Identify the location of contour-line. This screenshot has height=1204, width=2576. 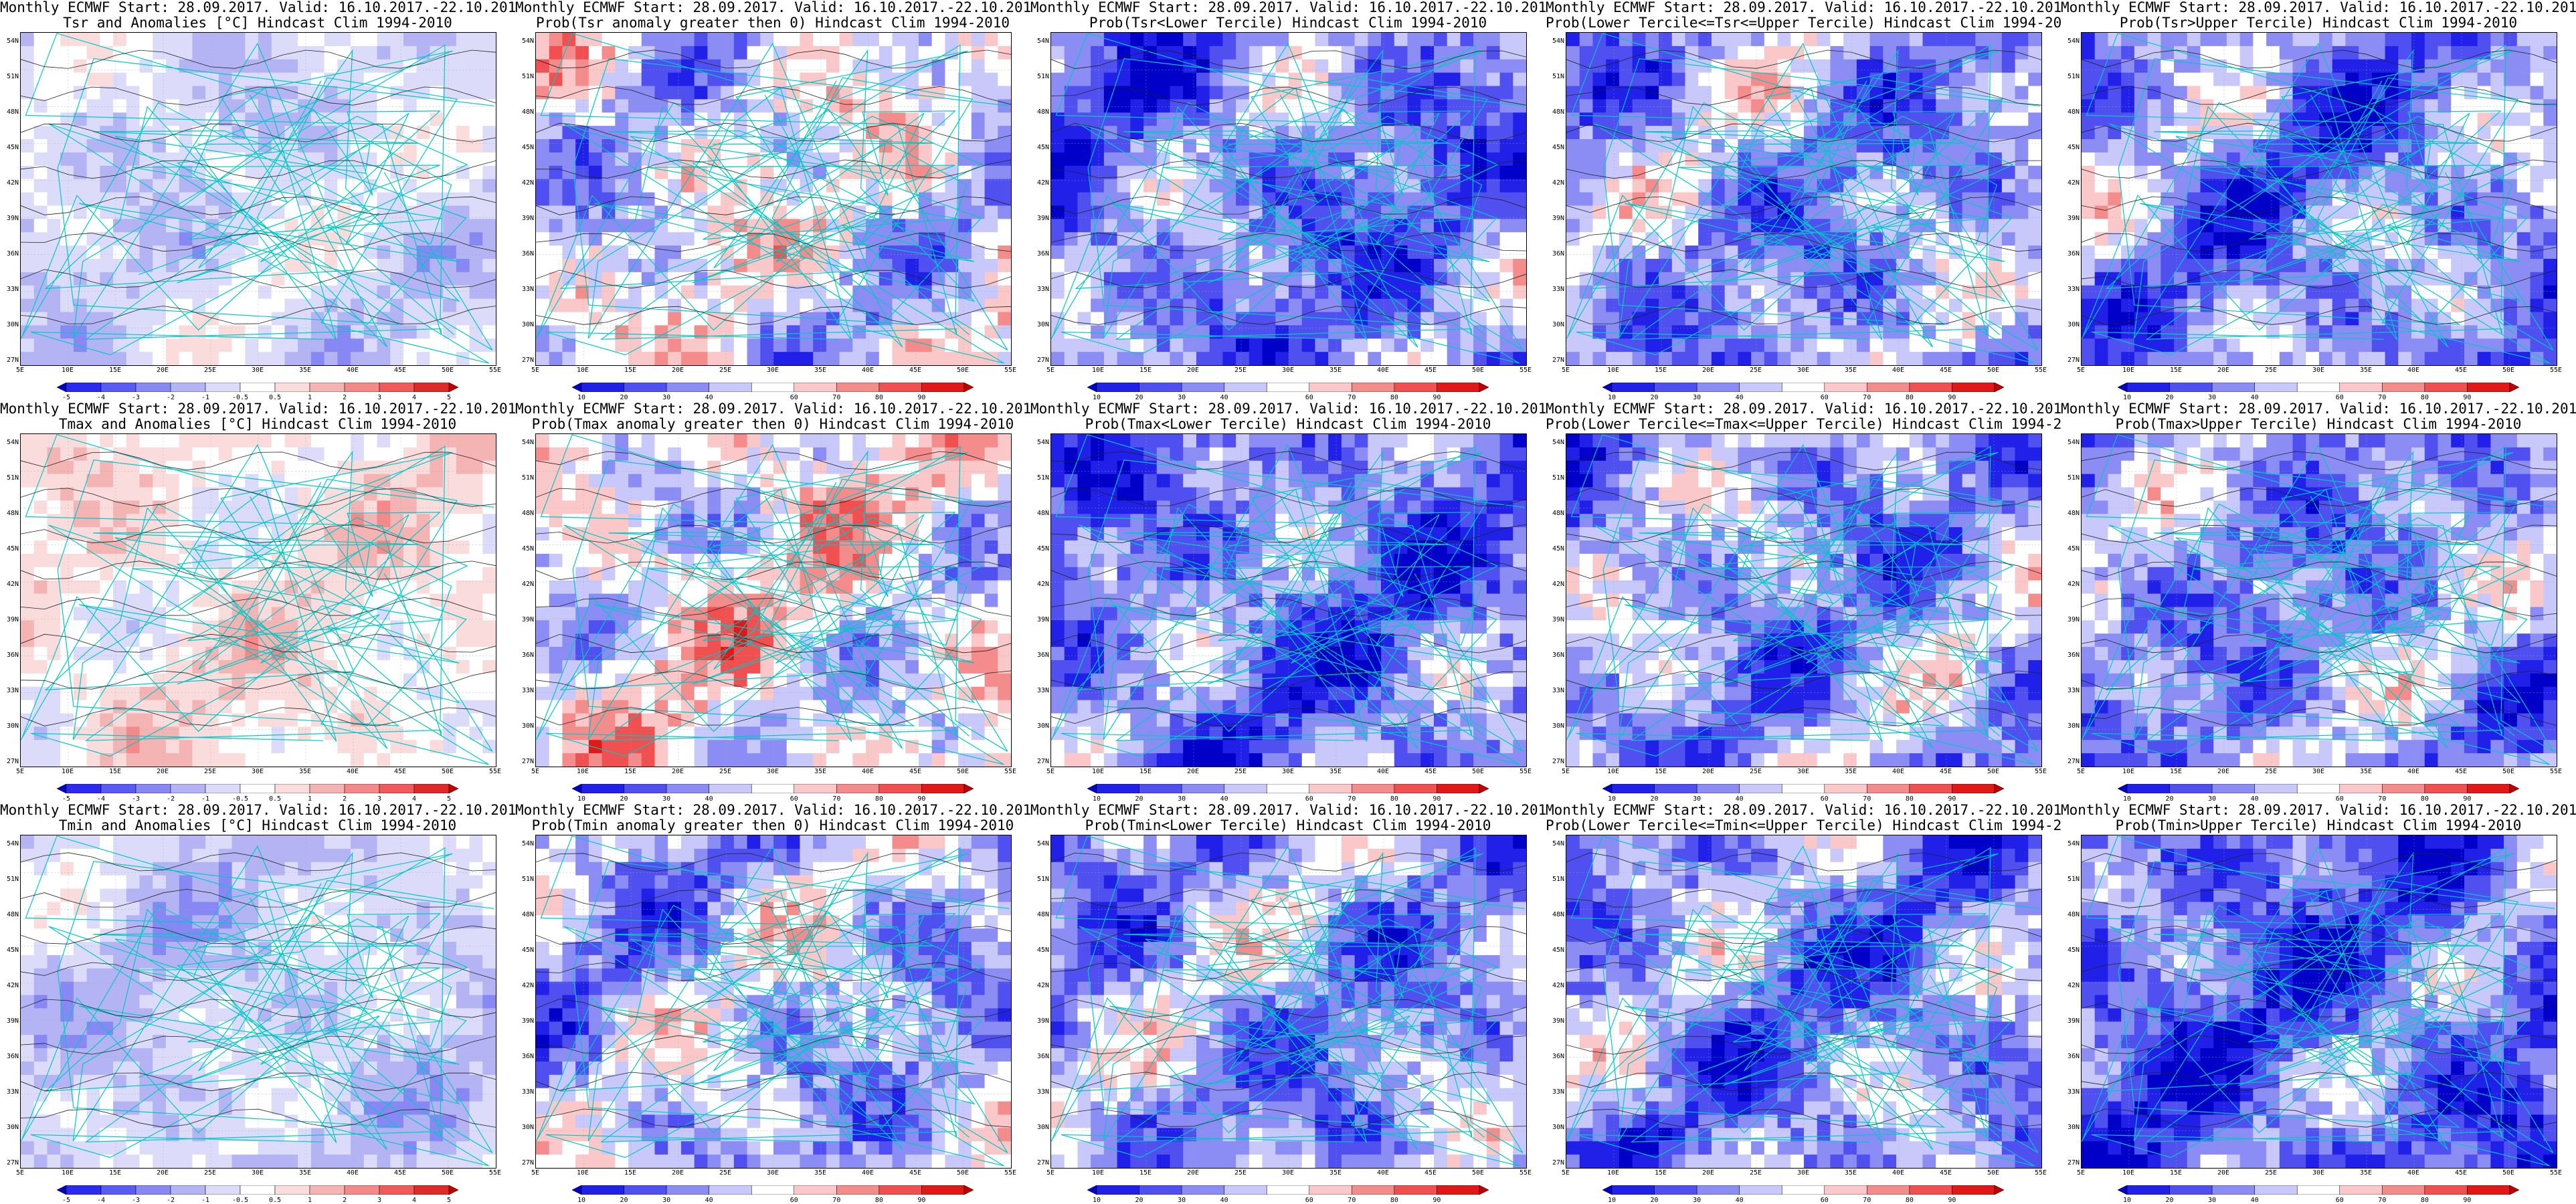
(258, 96).